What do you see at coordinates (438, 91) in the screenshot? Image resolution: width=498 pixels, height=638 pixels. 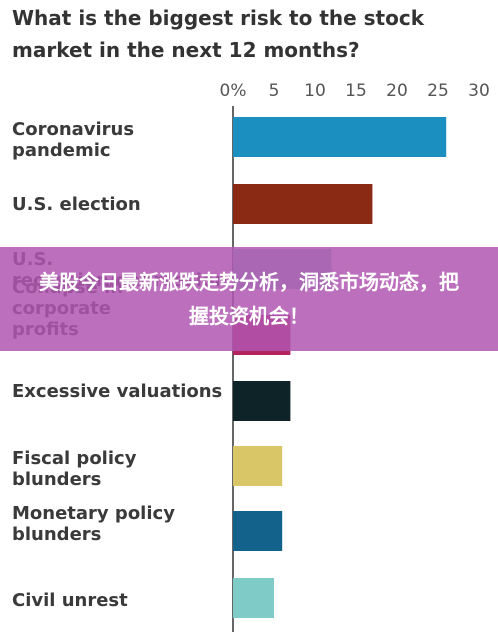 I see `x-tick-label: 25` at bounding box center [438, 91].